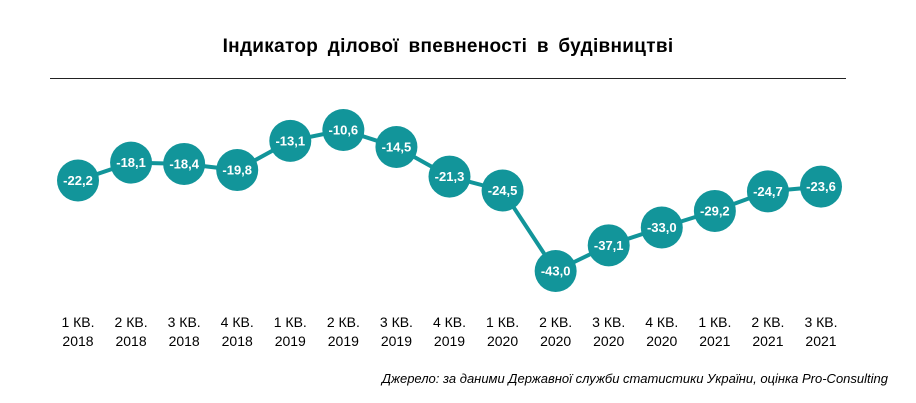  I want to click on data-point: -24,5, so click(502, 190).